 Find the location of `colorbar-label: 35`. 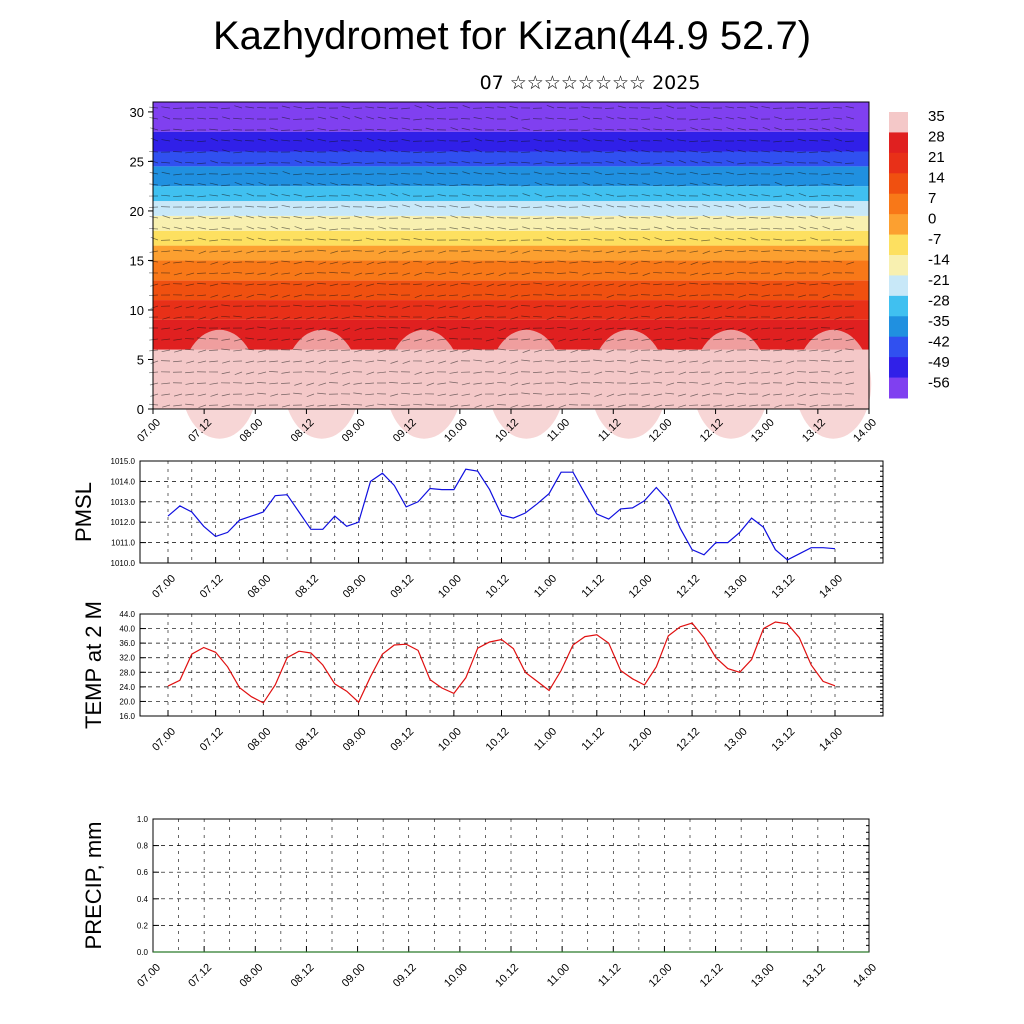

colorbar-label: 35 is located at coordinates (936, 116).